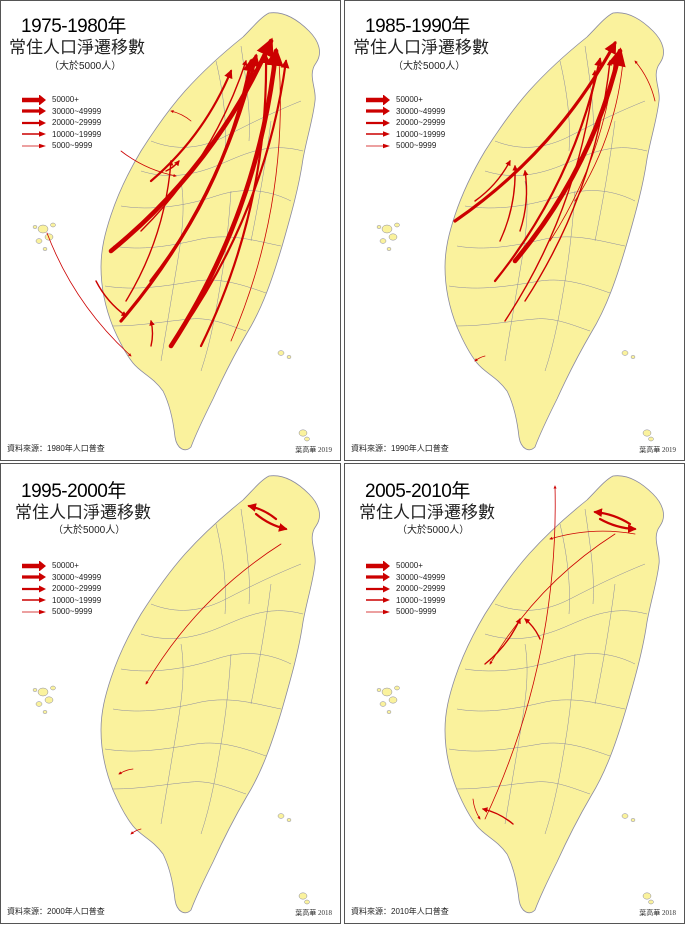 The height and width of the screenshot is (925, 687). Describe the element at coordinates (85, 66) in the screenshot. I see `panel-note: （大於5000人）` at that location.